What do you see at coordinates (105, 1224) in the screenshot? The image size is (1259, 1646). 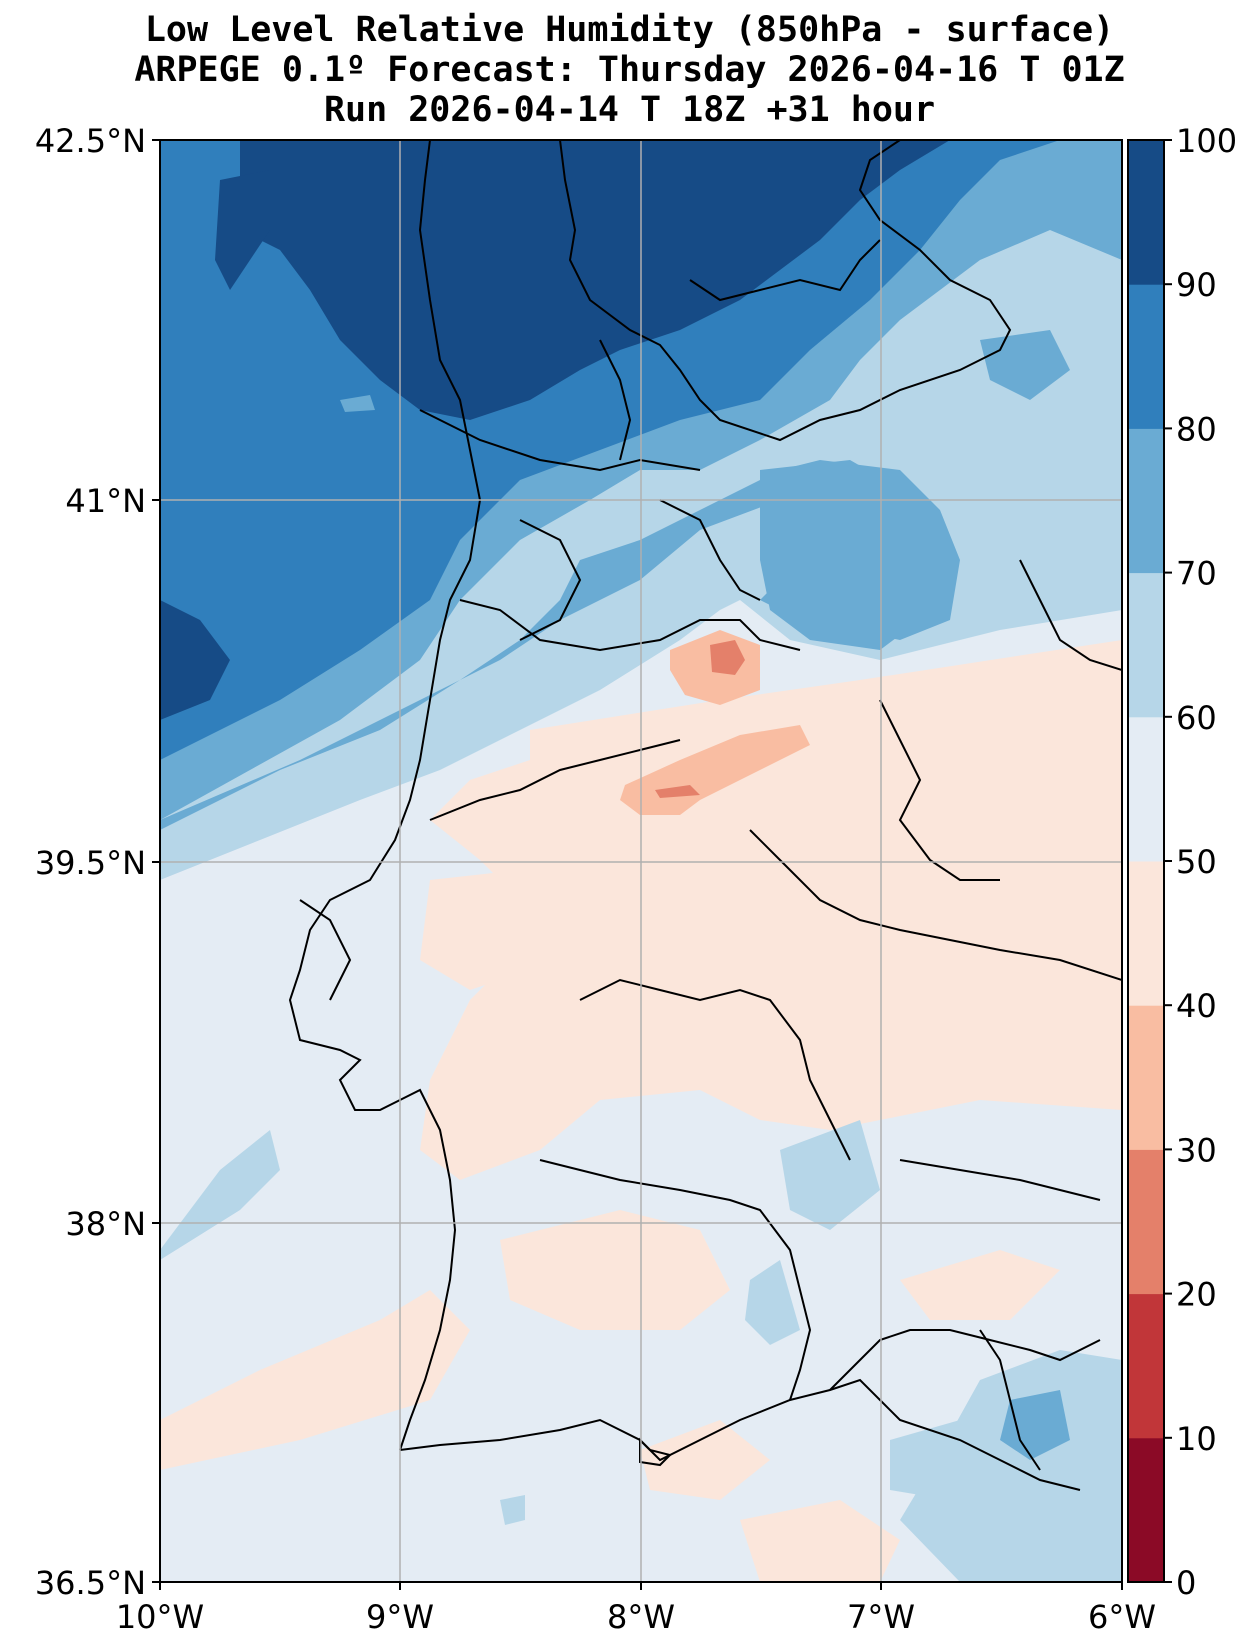 I see `lat-tick-label: 38°N` at bounding box center [105, 1224].